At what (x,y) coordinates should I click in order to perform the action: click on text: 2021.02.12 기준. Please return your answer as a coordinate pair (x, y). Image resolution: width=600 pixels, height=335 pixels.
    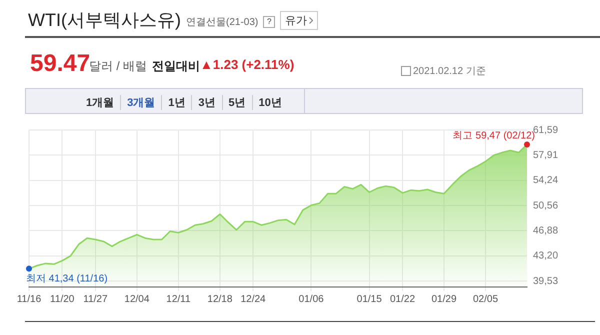
    Looking at the image, I should click on (449, 71).